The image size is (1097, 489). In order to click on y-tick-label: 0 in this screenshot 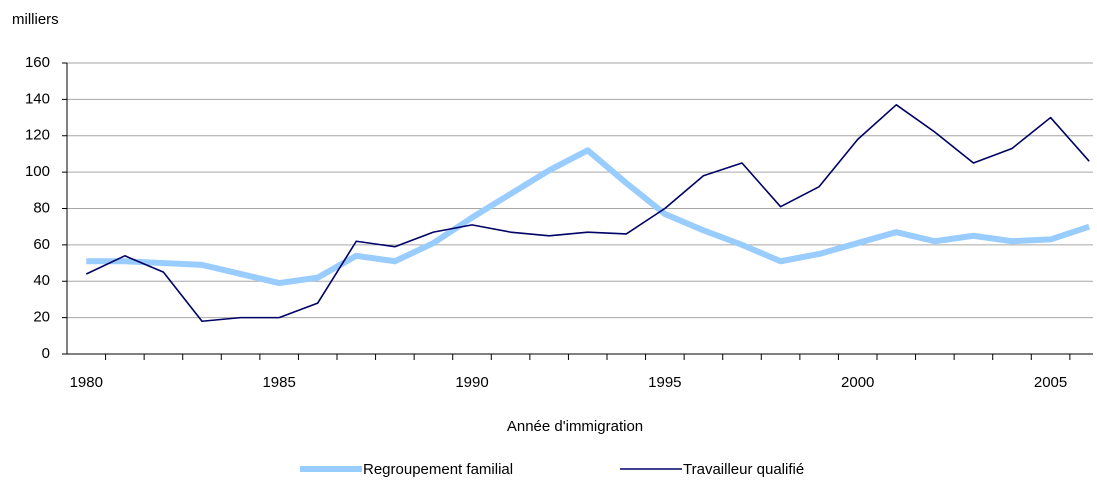, I will do `click(46, 353)`.